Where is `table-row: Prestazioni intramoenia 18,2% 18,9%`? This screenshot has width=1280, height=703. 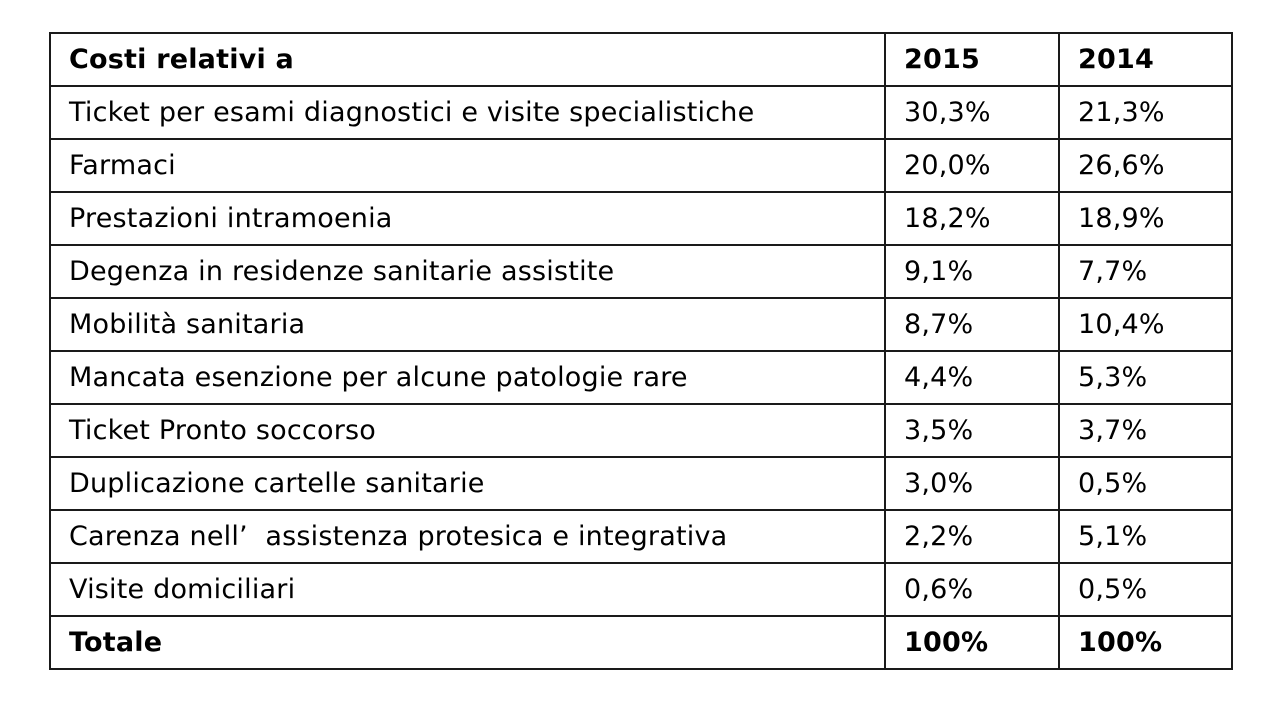
table-row: Prestazioni intramoenia 18,2% 18,9% is located at coordinates (641, 218).